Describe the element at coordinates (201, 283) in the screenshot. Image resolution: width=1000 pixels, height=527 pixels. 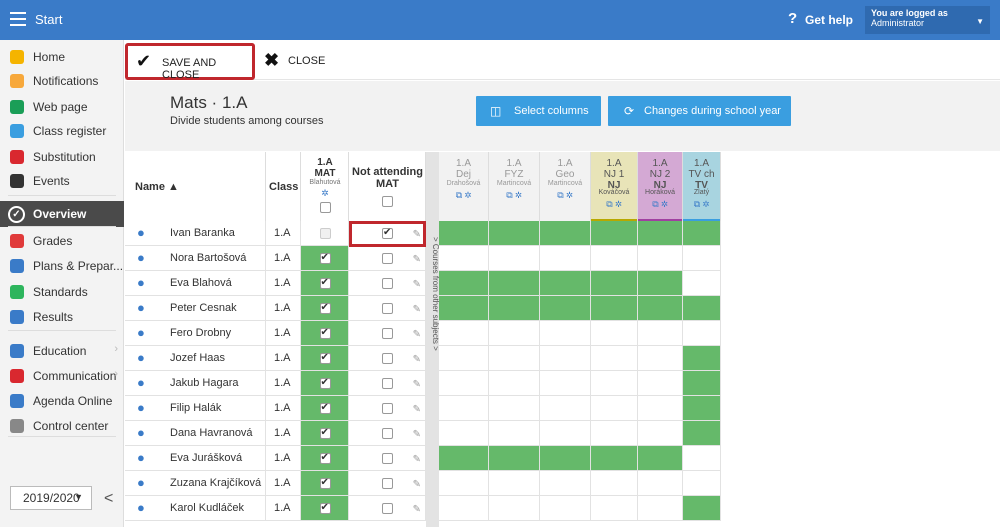
I see `student-name: Eva Blahová` at that location.